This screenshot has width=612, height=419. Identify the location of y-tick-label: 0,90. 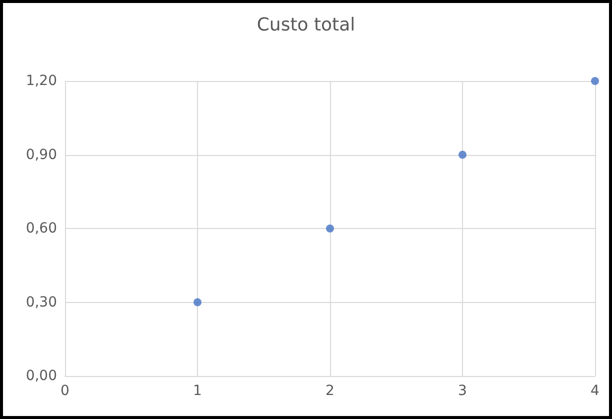
(41, 154).